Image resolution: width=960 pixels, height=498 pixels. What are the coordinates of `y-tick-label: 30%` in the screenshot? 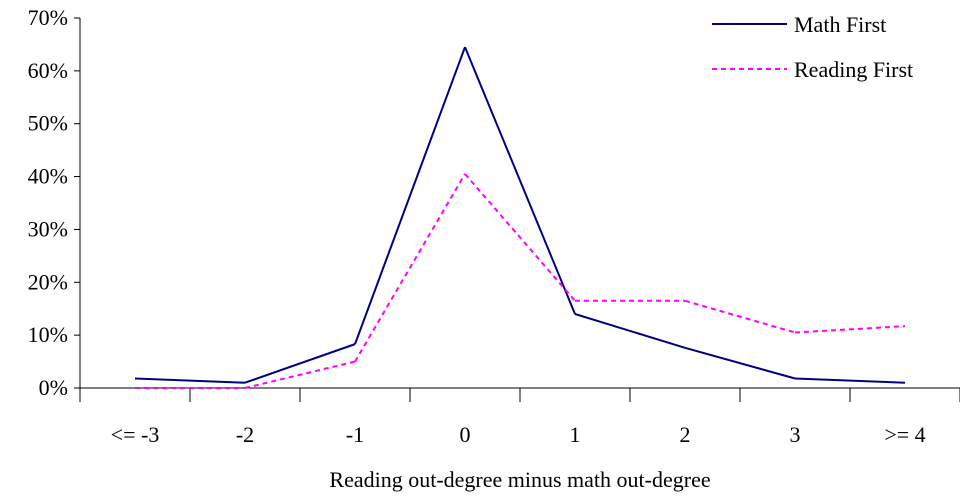 It's located at (48, 228).